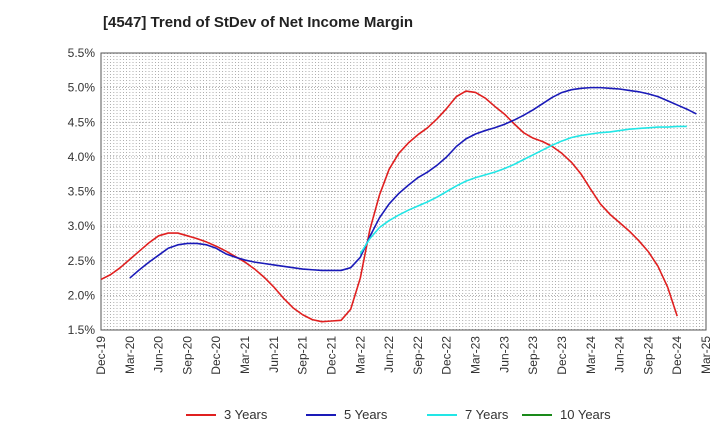 Image resolution: width=720 pixels, height=440 pixels. Describe the element at coordinates (533, 355) in the screenshot. I see `x-tick-label: Sep-23` at that location.